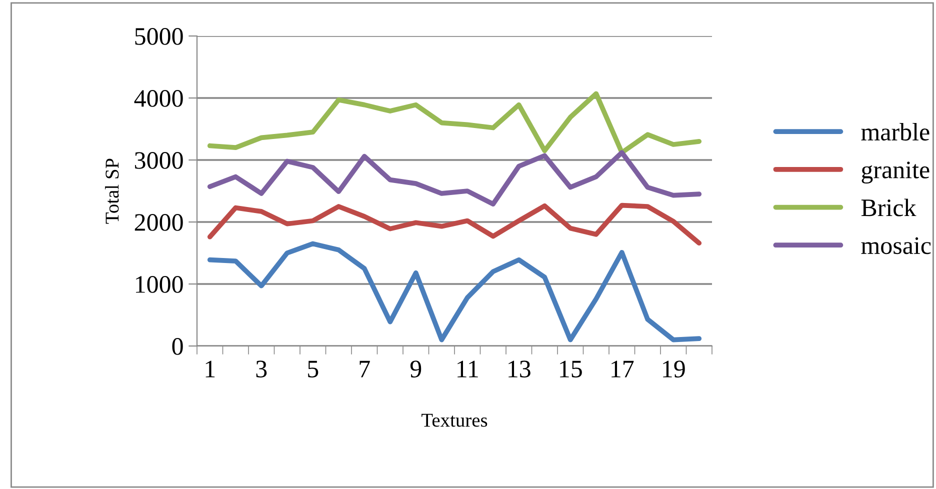 This screenshot has height=489, width=936. I want to click on x-tick-label: 11, so click(468, 369).